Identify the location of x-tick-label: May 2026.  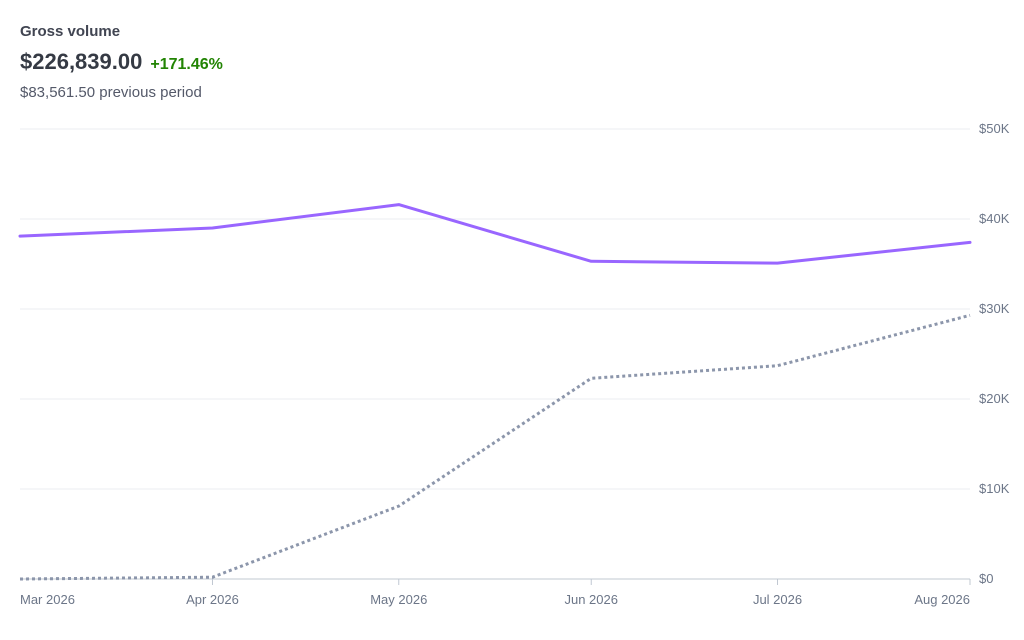
(398, 599).